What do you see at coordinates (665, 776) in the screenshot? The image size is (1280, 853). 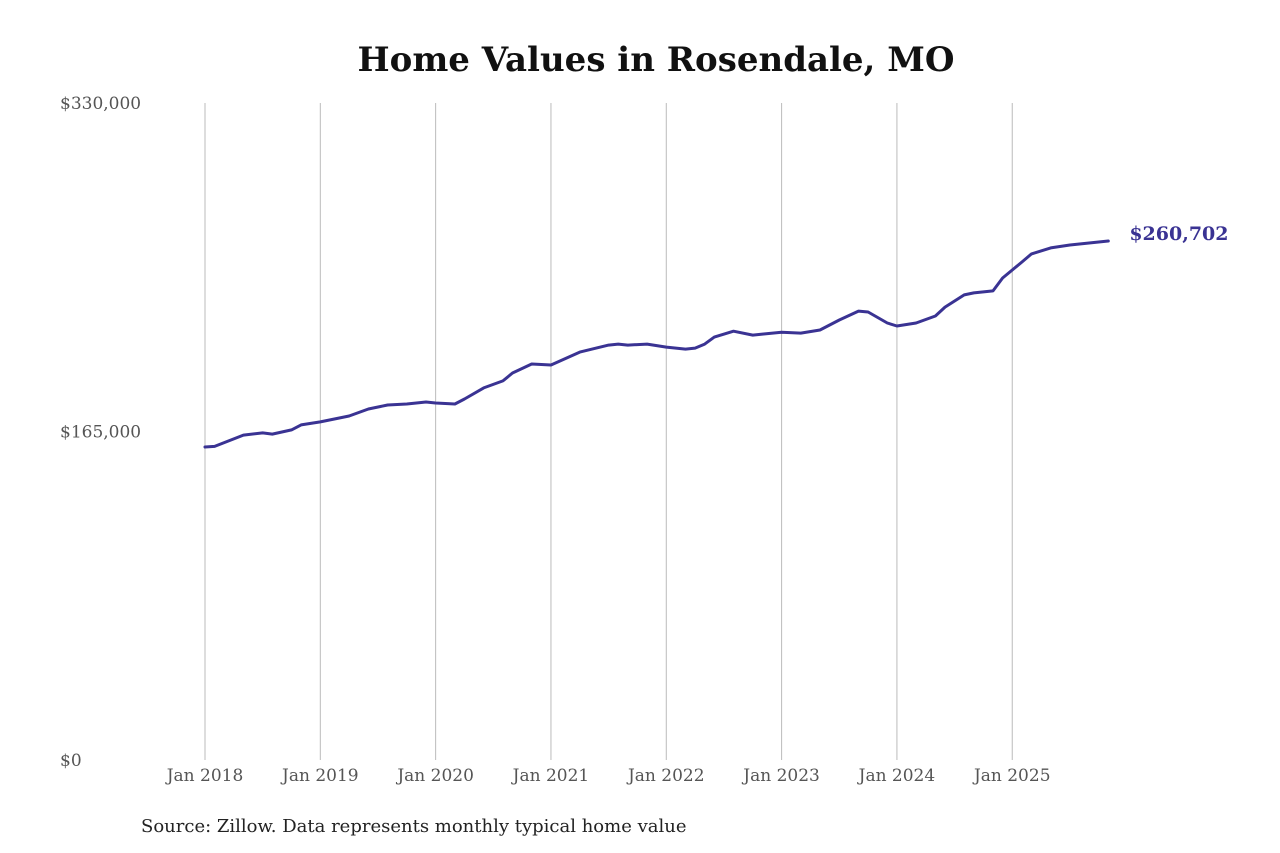 I see `x-tick-label: Jan 2022` at bounding box center [665, 776].